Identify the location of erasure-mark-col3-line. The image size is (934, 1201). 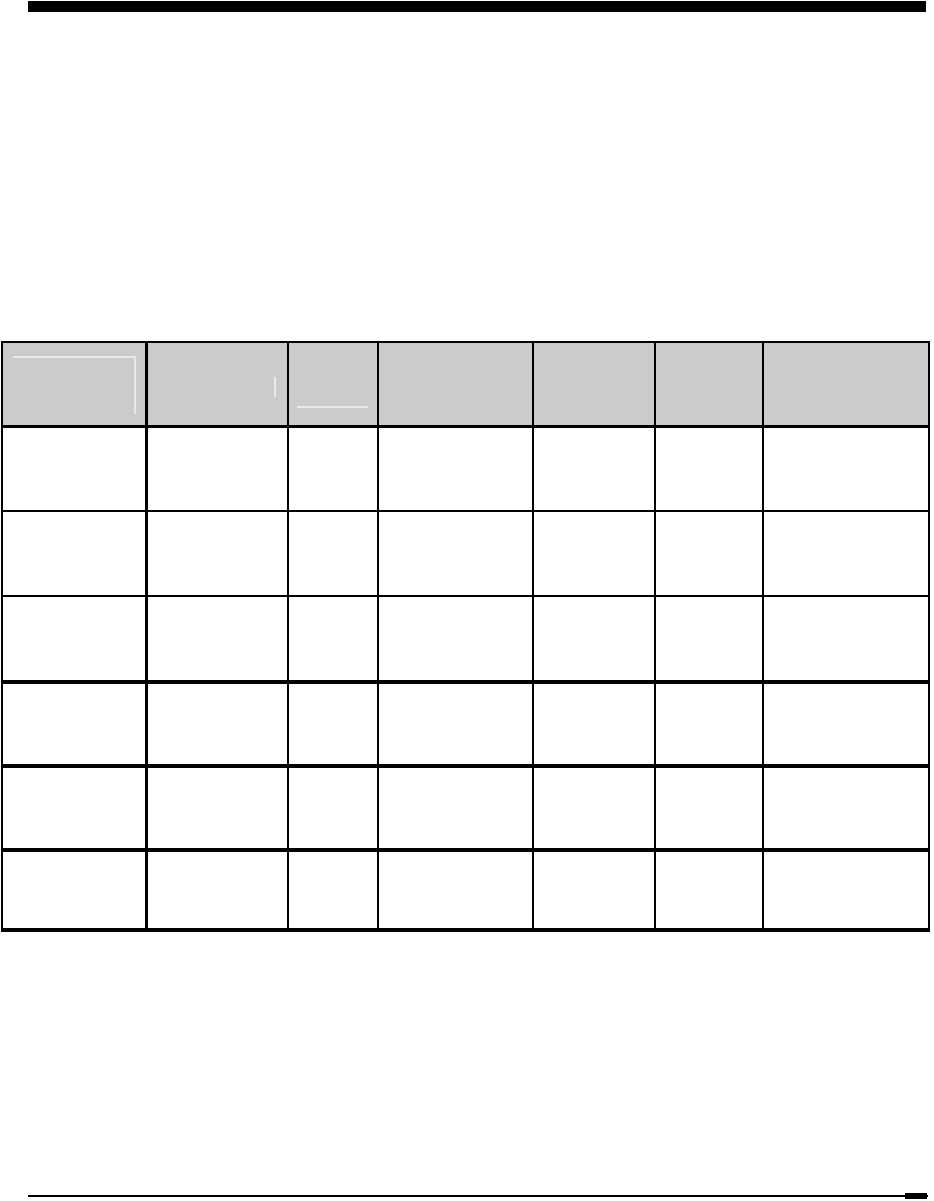
(332, 407).